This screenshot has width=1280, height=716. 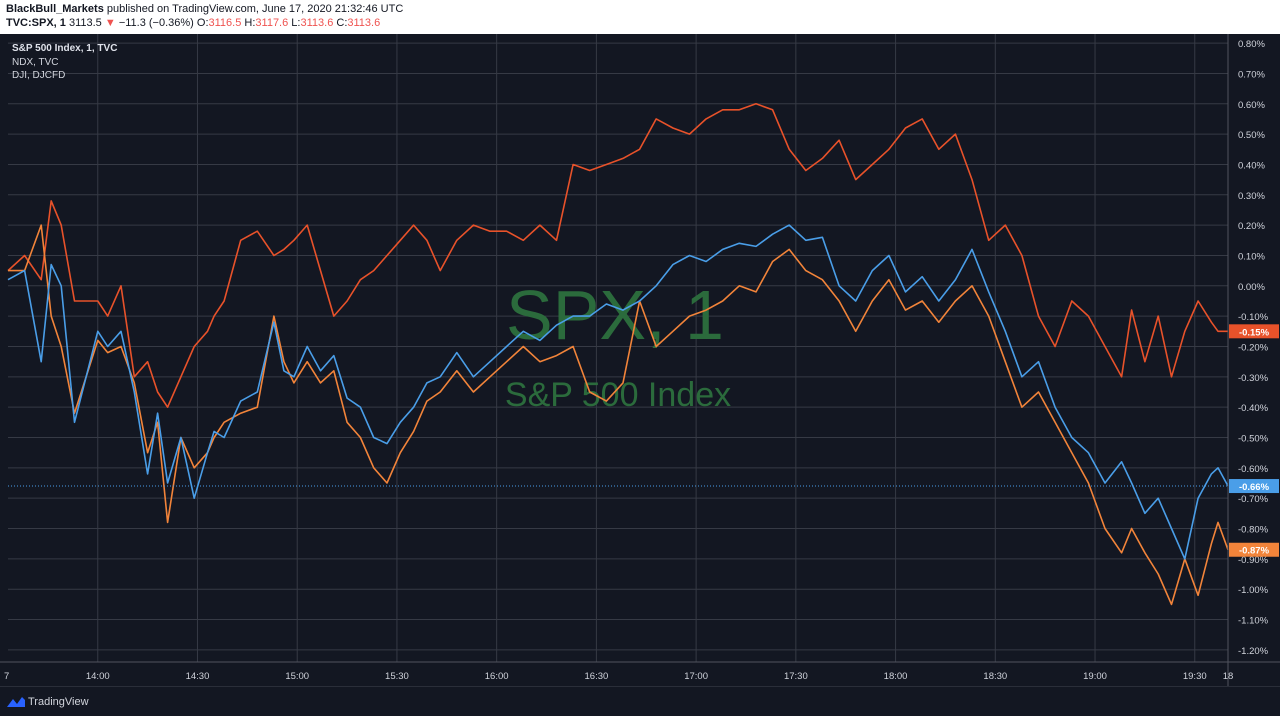 What do you see at coordinates (597, 676) in the screenshot?
I see `x-tick-label: 16:30` at bounding box center [597, 676].